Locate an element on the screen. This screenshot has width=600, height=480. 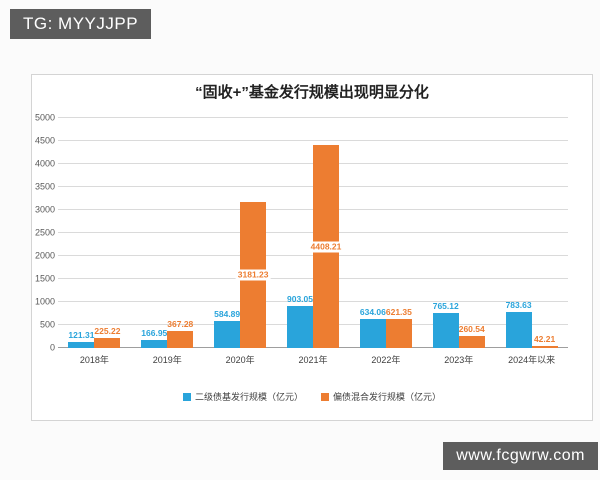
y-tick-label: 5000 is located at coordinates (44, 117).